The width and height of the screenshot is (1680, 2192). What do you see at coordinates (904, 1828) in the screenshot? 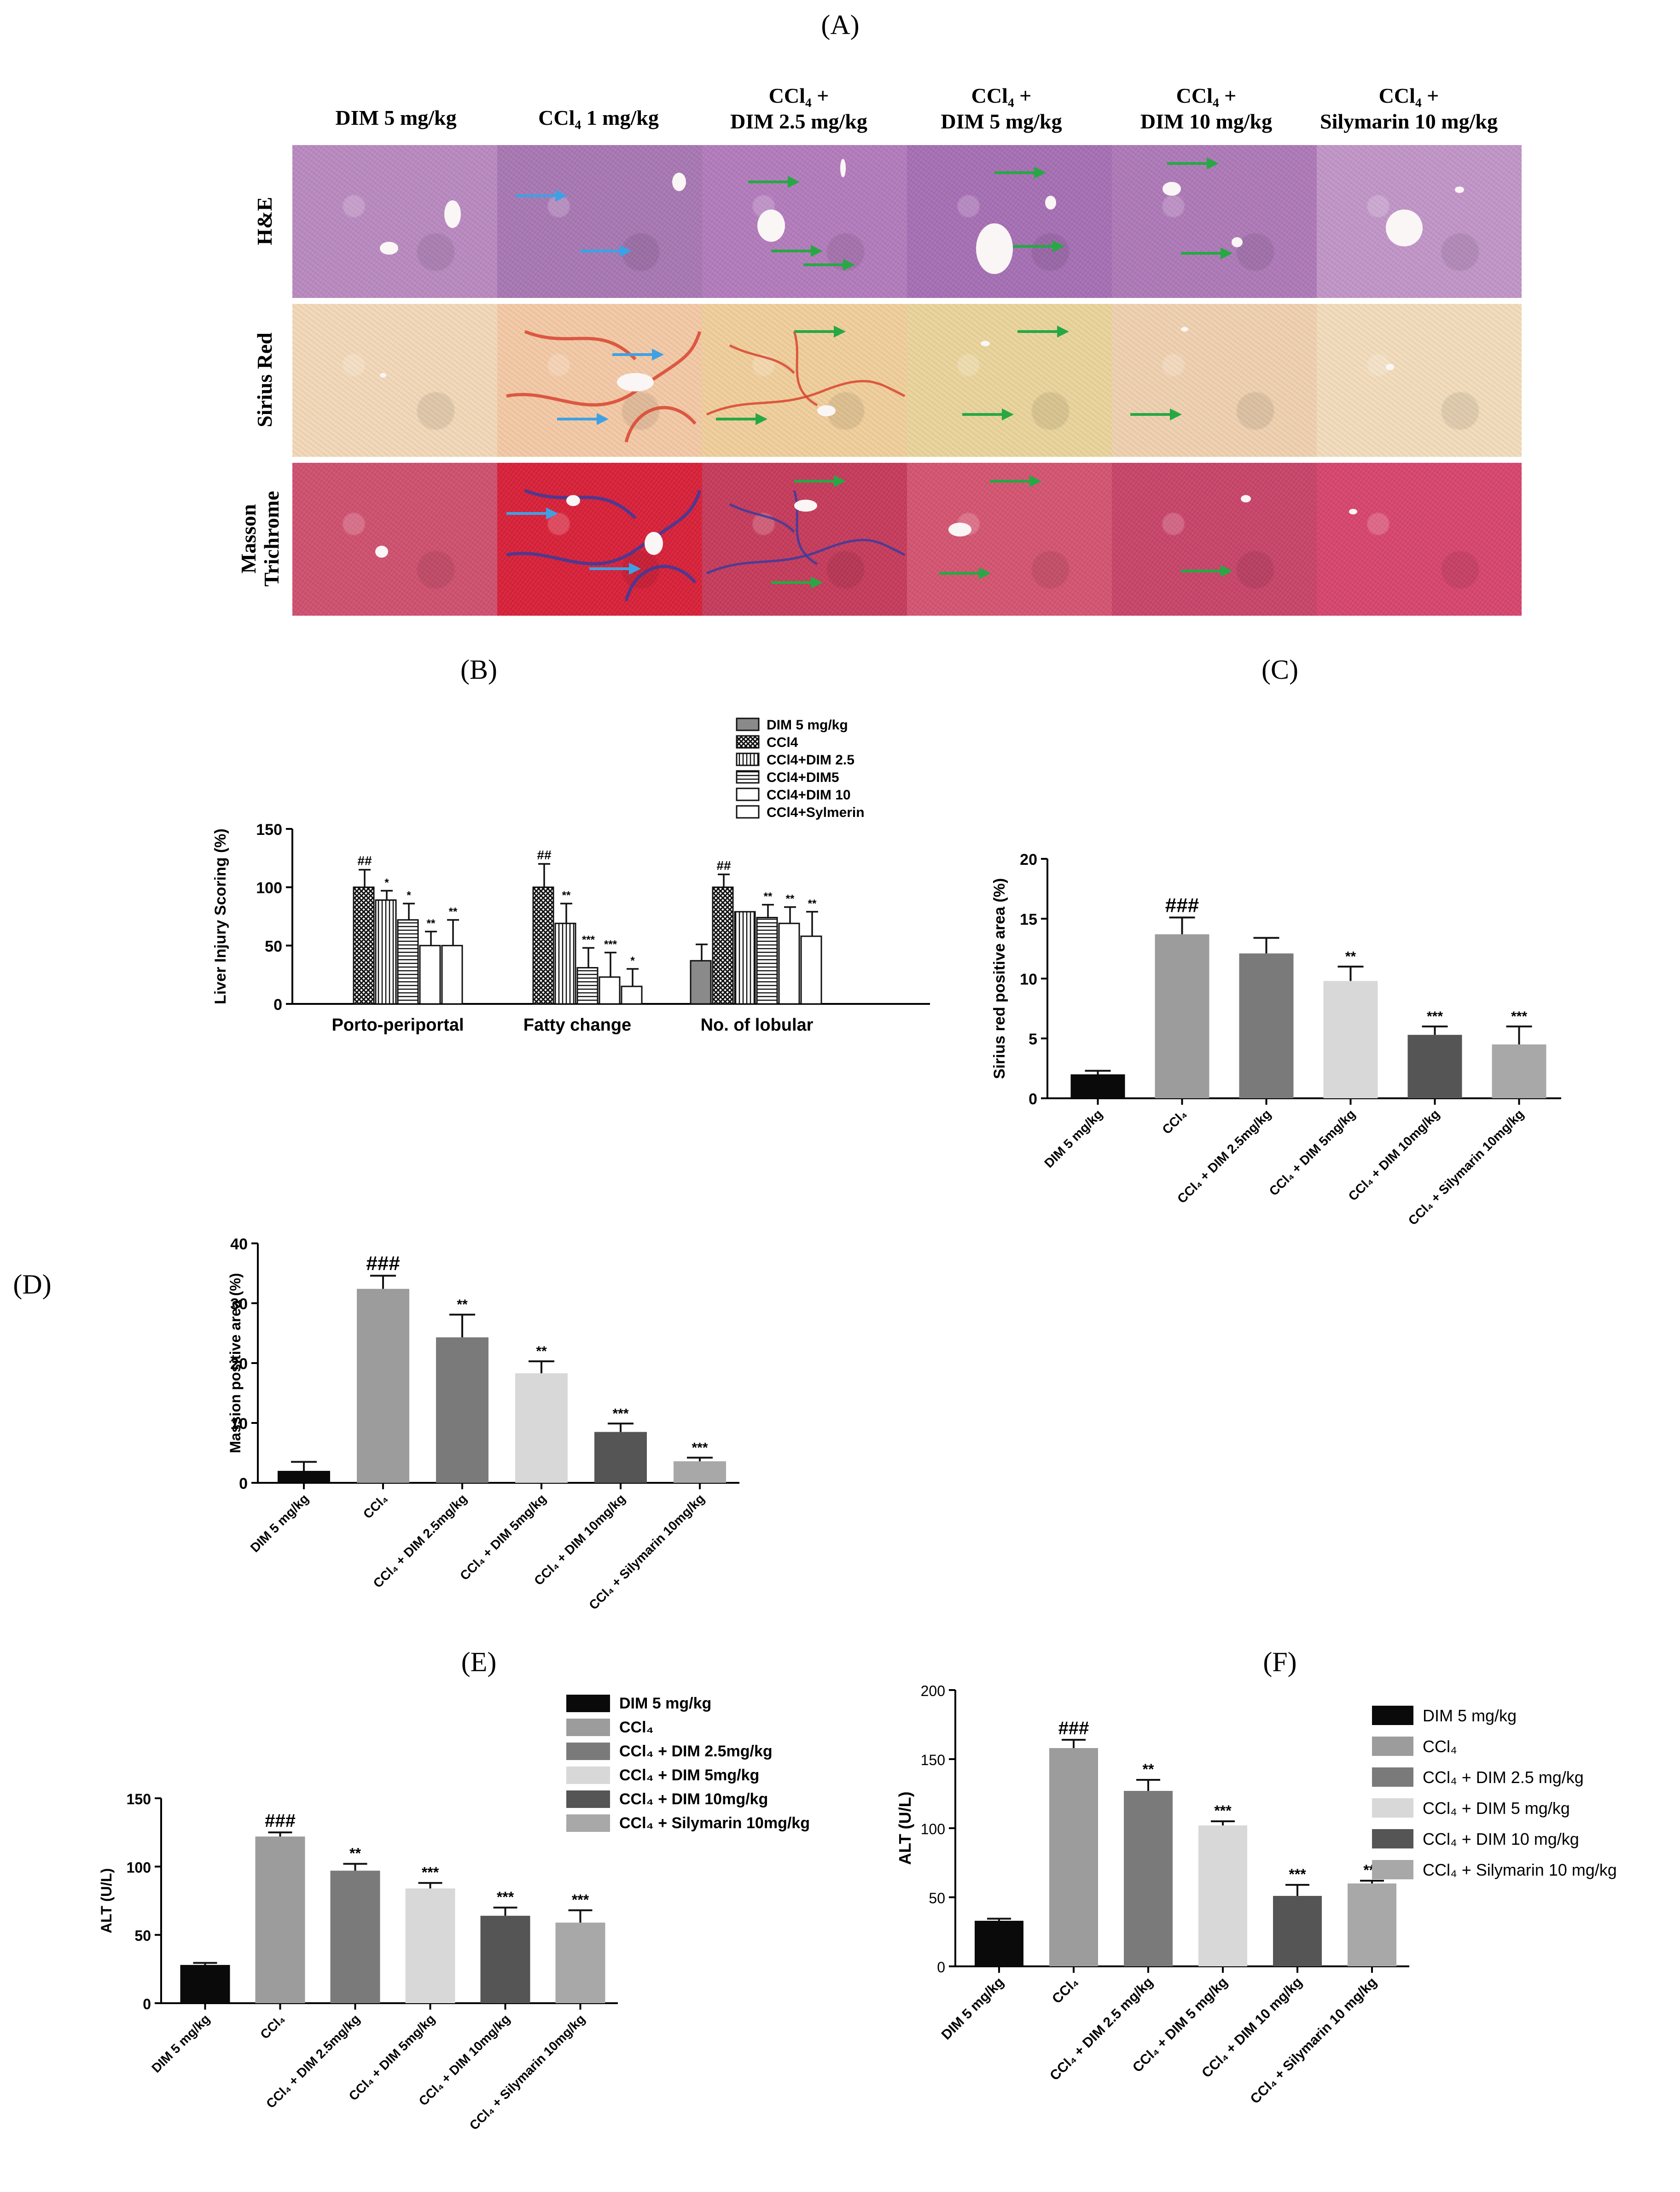
I see `y-axis-label: ALT (U/L)` at bounding box center [904, 1828].